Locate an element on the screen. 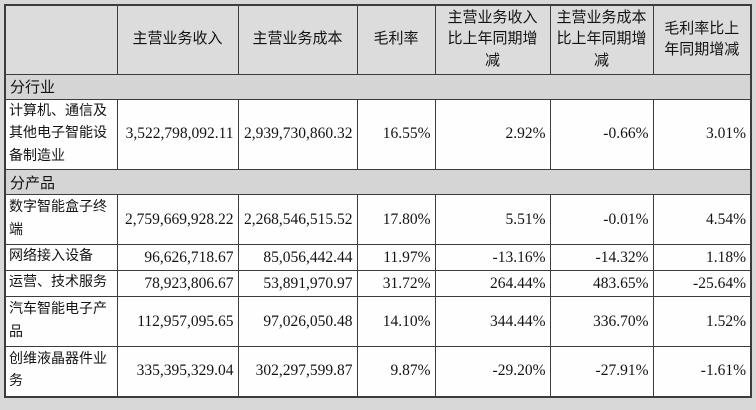 The height and width of the screenshot is (410, 756). cell-name: 创维液晶器件业务 is located at coordinates (61, 372).